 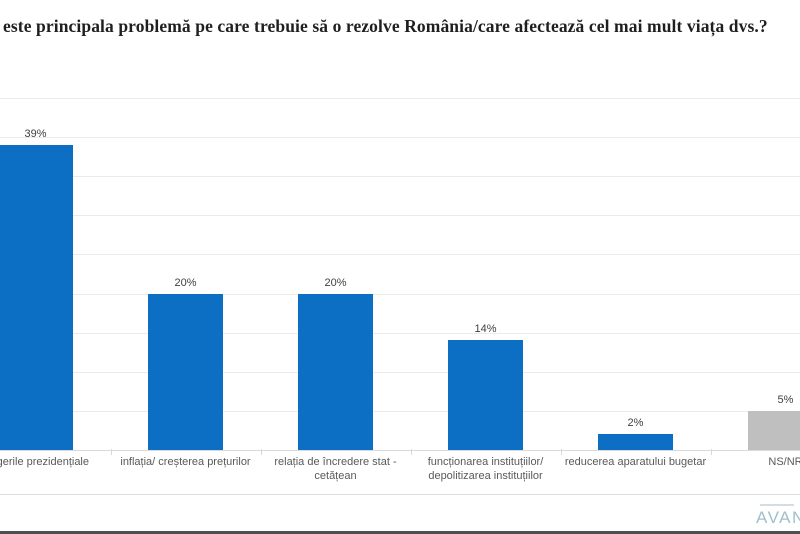 What do you see at coordinates (778, 517) in the screenshot?
I see `avangarde-logo: AVANG` at bounding box center [778, 517].